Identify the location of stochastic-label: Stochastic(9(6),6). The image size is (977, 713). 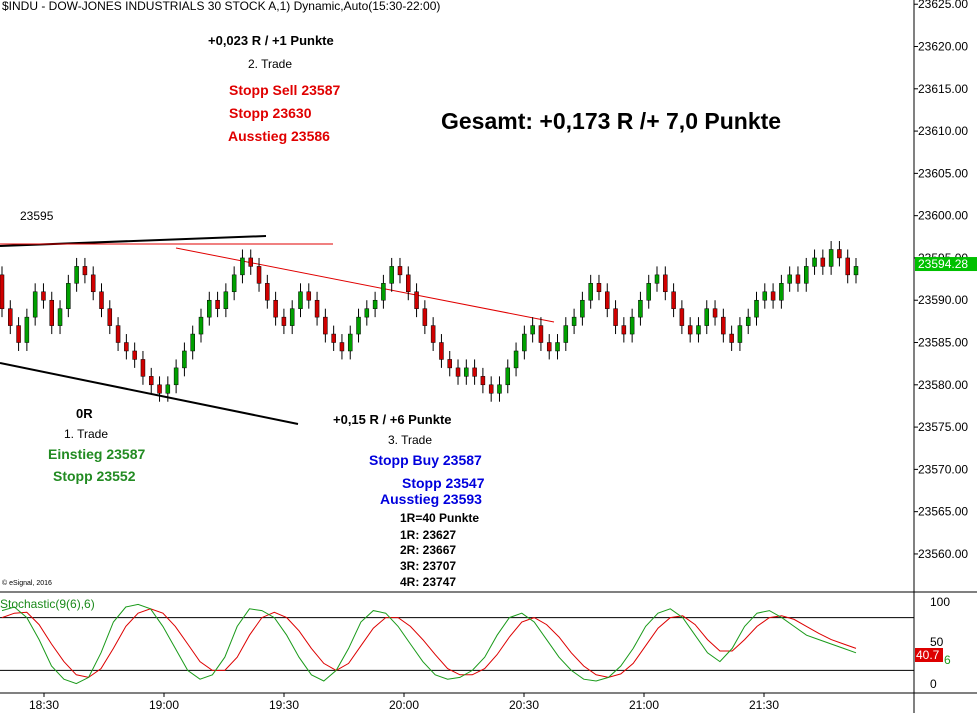
(47, 604).